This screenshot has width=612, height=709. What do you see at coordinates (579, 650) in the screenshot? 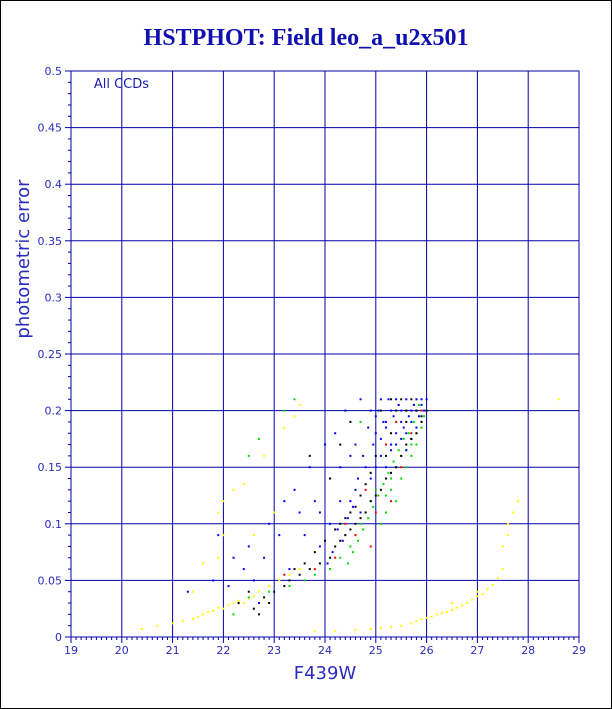
I see `x-tick-label: 29` at bounding box center [579, 650].